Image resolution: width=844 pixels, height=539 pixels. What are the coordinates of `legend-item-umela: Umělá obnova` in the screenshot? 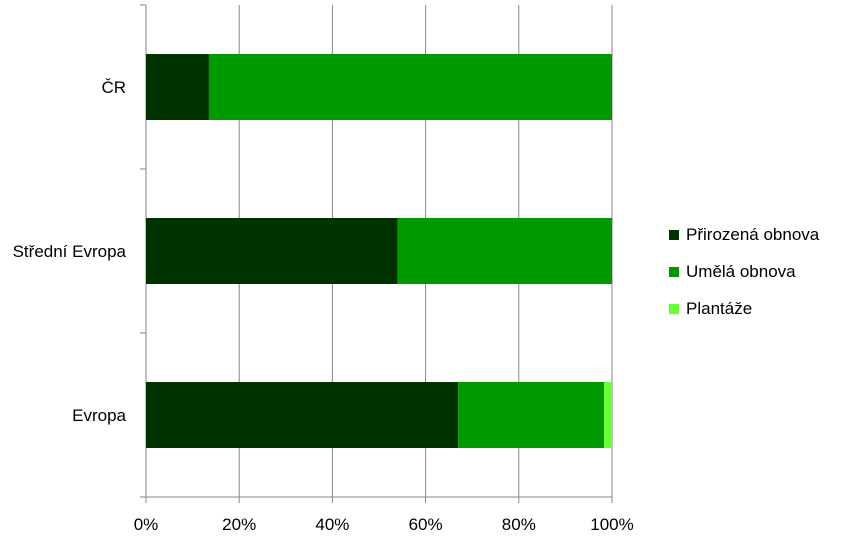 It's located at (744, 271).